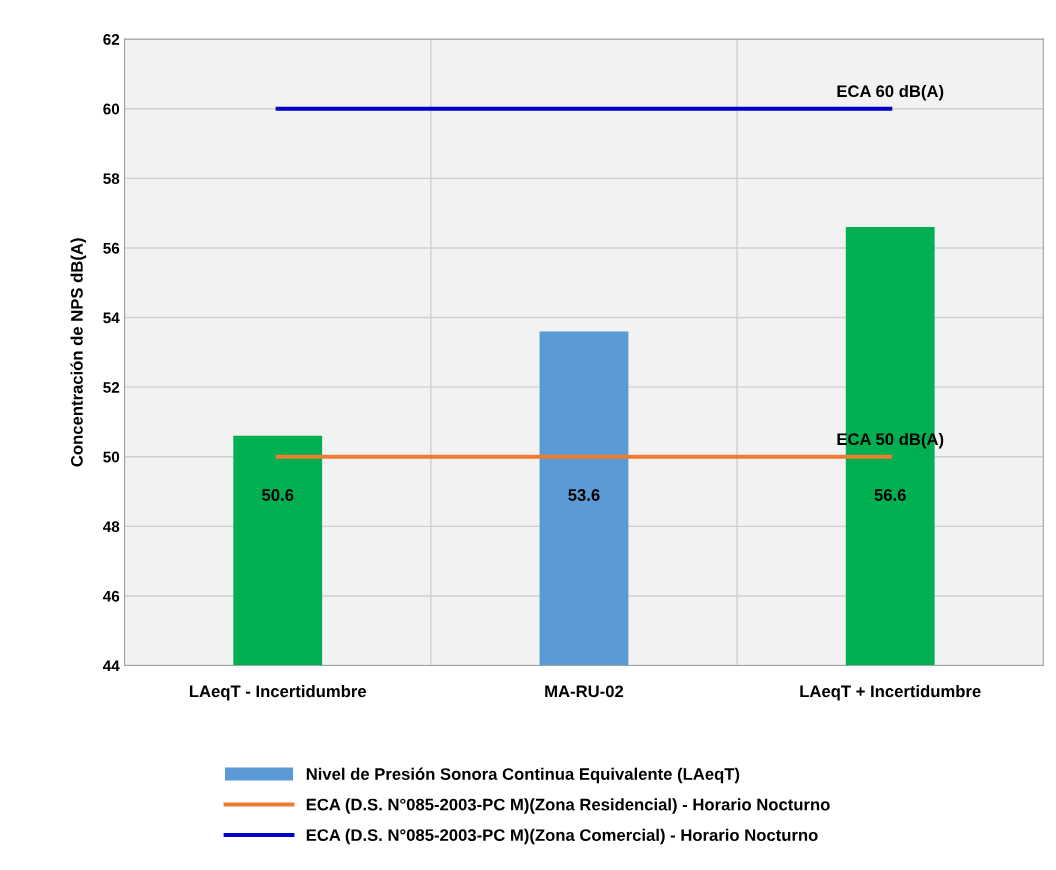 The width and height of the screenshot is (1056, 870). Describe the element at coordinates (111, 387) in the screenshot. I see `y-tick-label: 52` at that location.